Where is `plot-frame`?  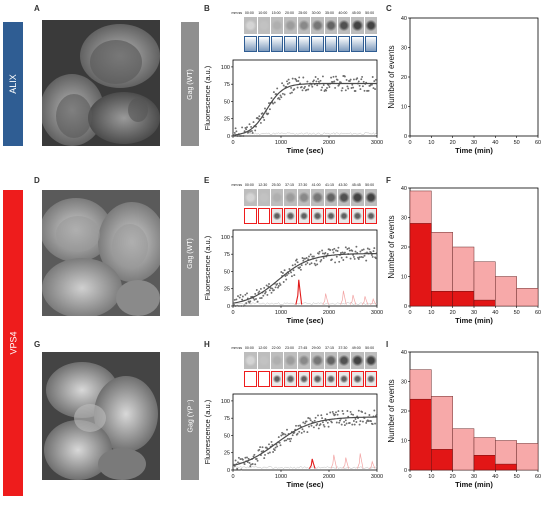 plot-frame is located at coordinates (305, 268).